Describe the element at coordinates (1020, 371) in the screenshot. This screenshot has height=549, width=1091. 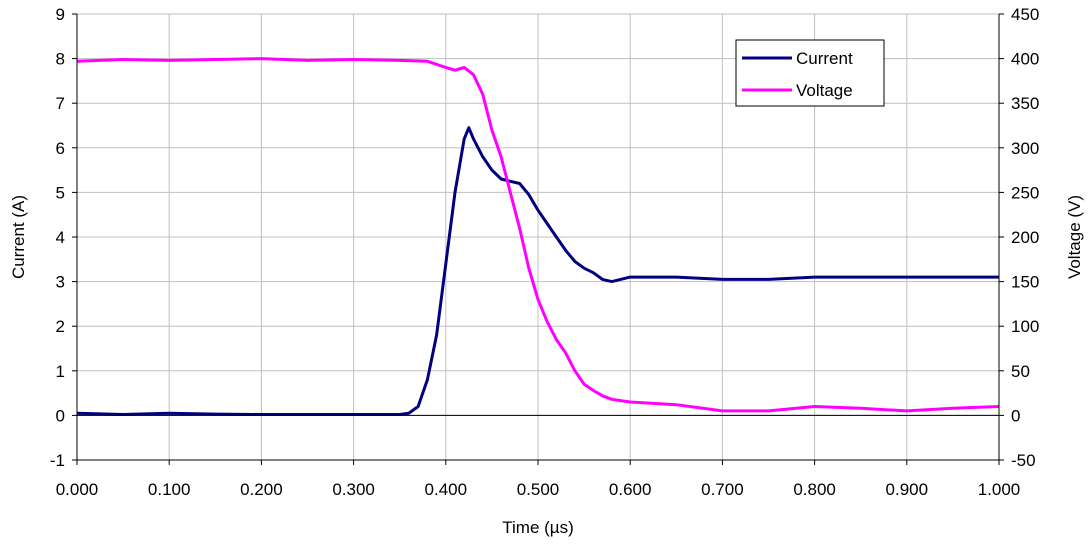
I see `y-right-tick-label: 50` at that location.